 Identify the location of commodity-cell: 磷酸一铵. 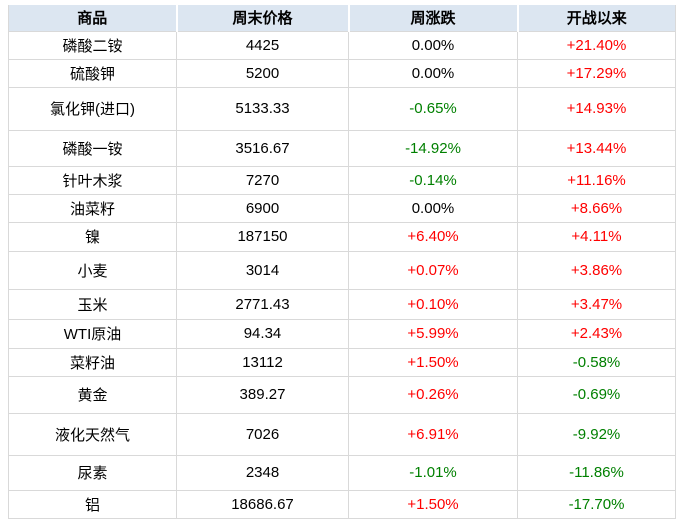
(92, 148).